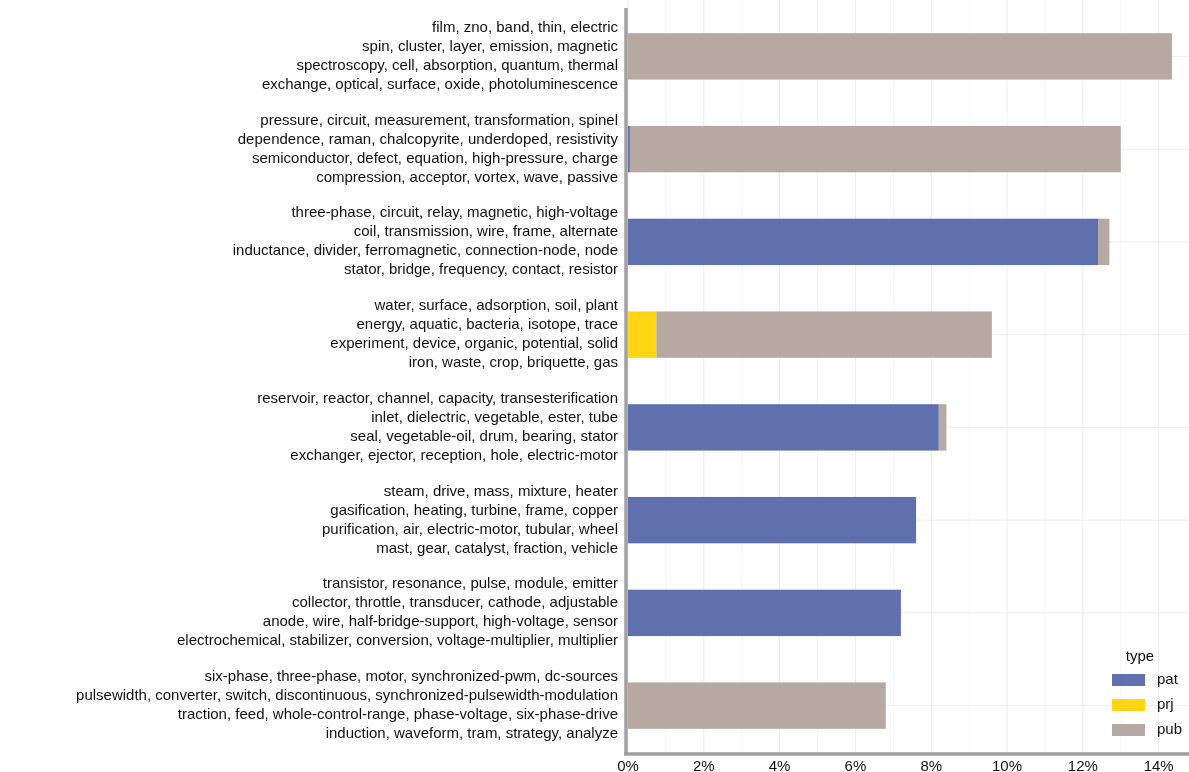 The image size is (1189, 772). Describe the element at coordinates (1140, 655) in the screenshot. I see `legend-title: type` at that location.